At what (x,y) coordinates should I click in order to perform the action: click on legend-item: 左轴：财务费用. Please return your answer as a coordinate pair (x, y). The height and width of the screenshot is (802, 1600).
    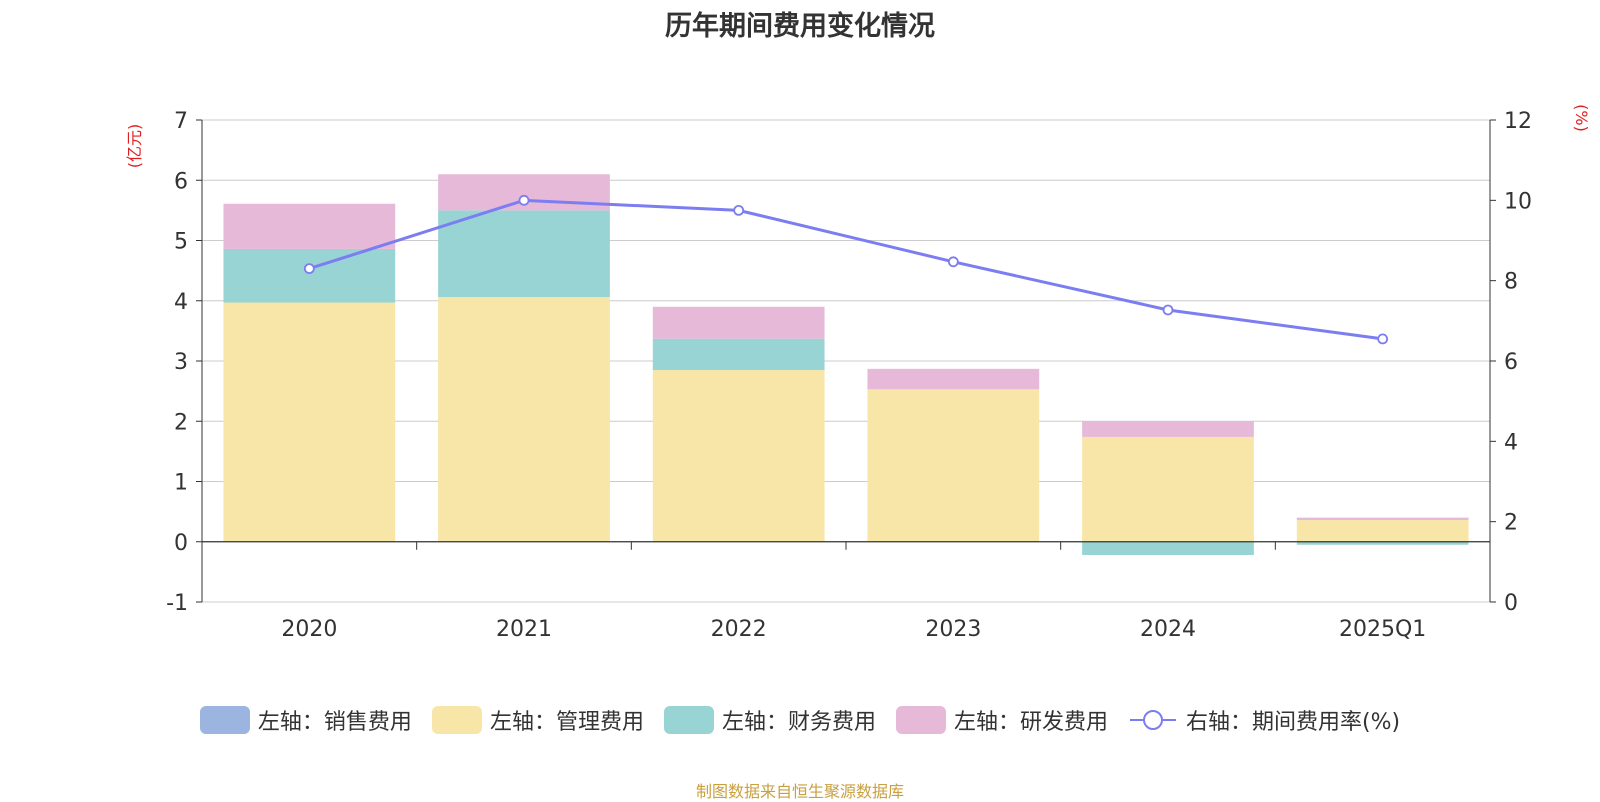
    Looking at the image, I should click on (769, 720).